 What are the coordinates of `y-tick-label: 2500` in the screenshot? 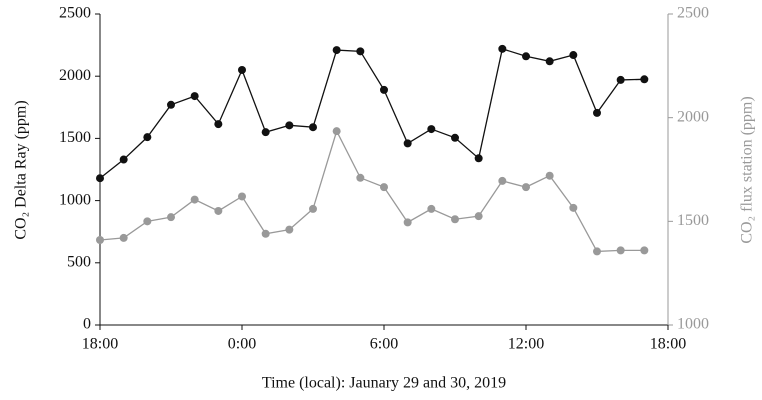 It's located at (75, 13).